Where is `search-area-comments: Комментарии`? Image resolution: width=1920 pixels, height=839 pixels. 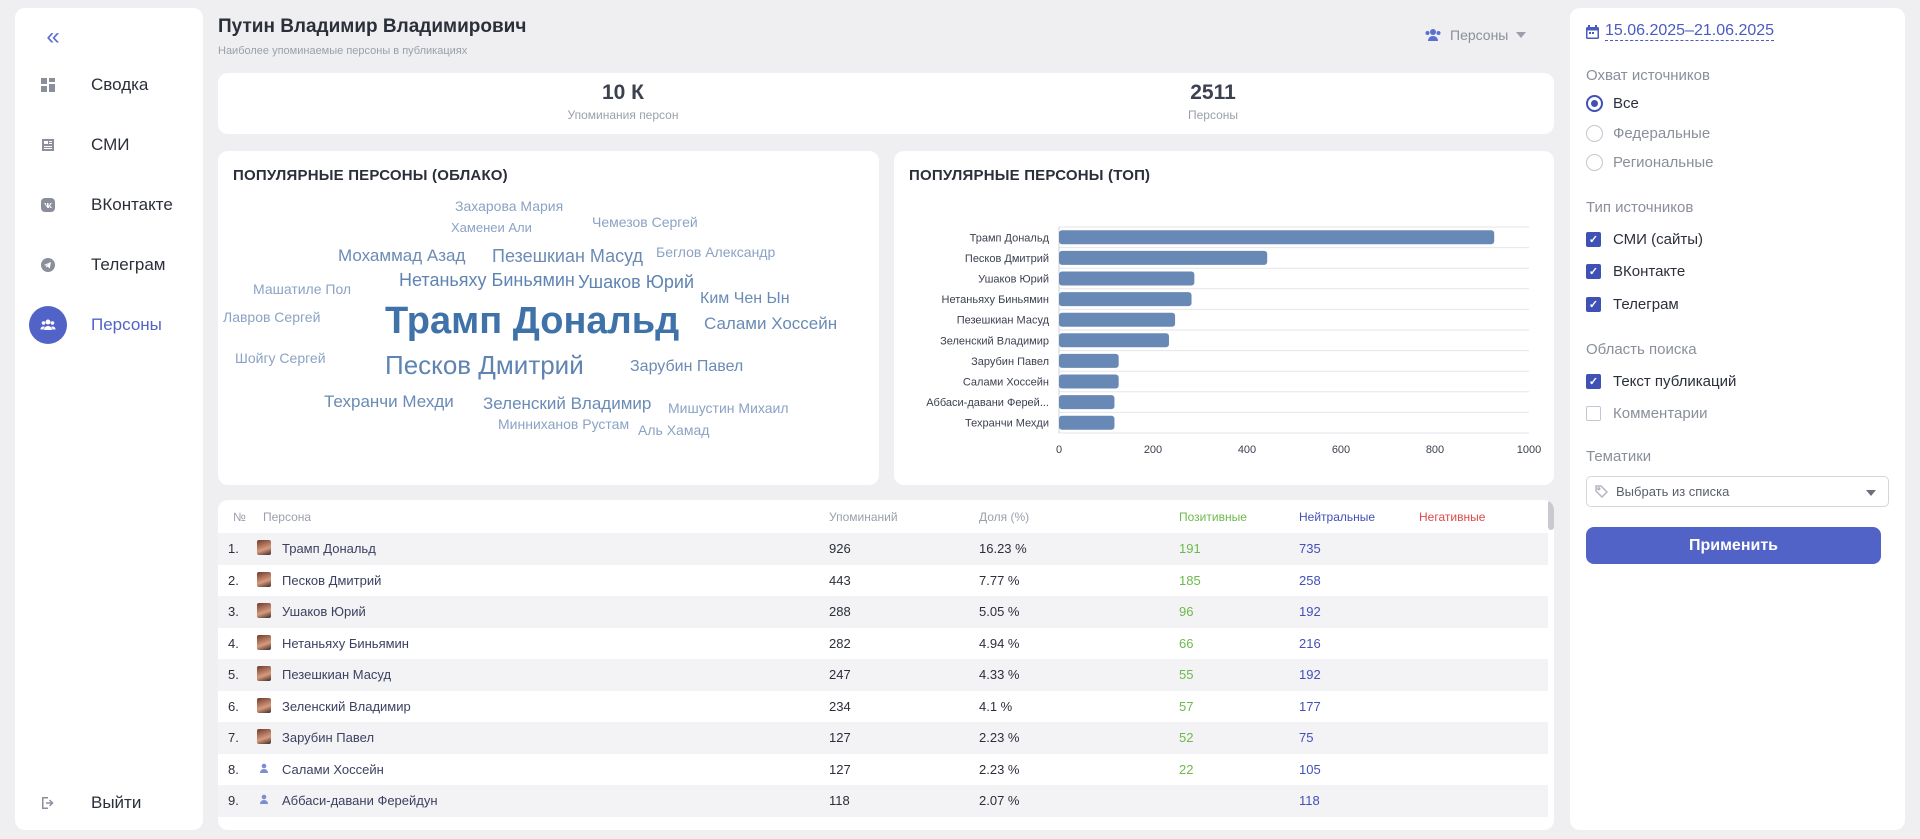 search-area-comments: Комментарии is located at coordinates (1646, 413).